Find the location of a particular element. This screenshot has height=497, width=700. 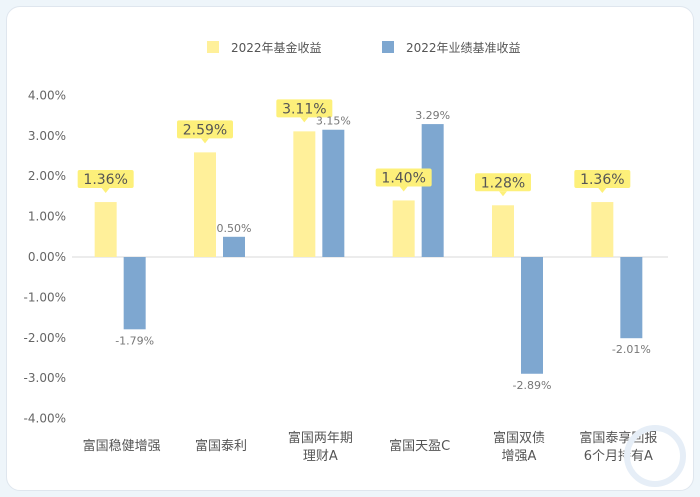

y-tick-label: -3.00% is located at coordinates (45, 378).